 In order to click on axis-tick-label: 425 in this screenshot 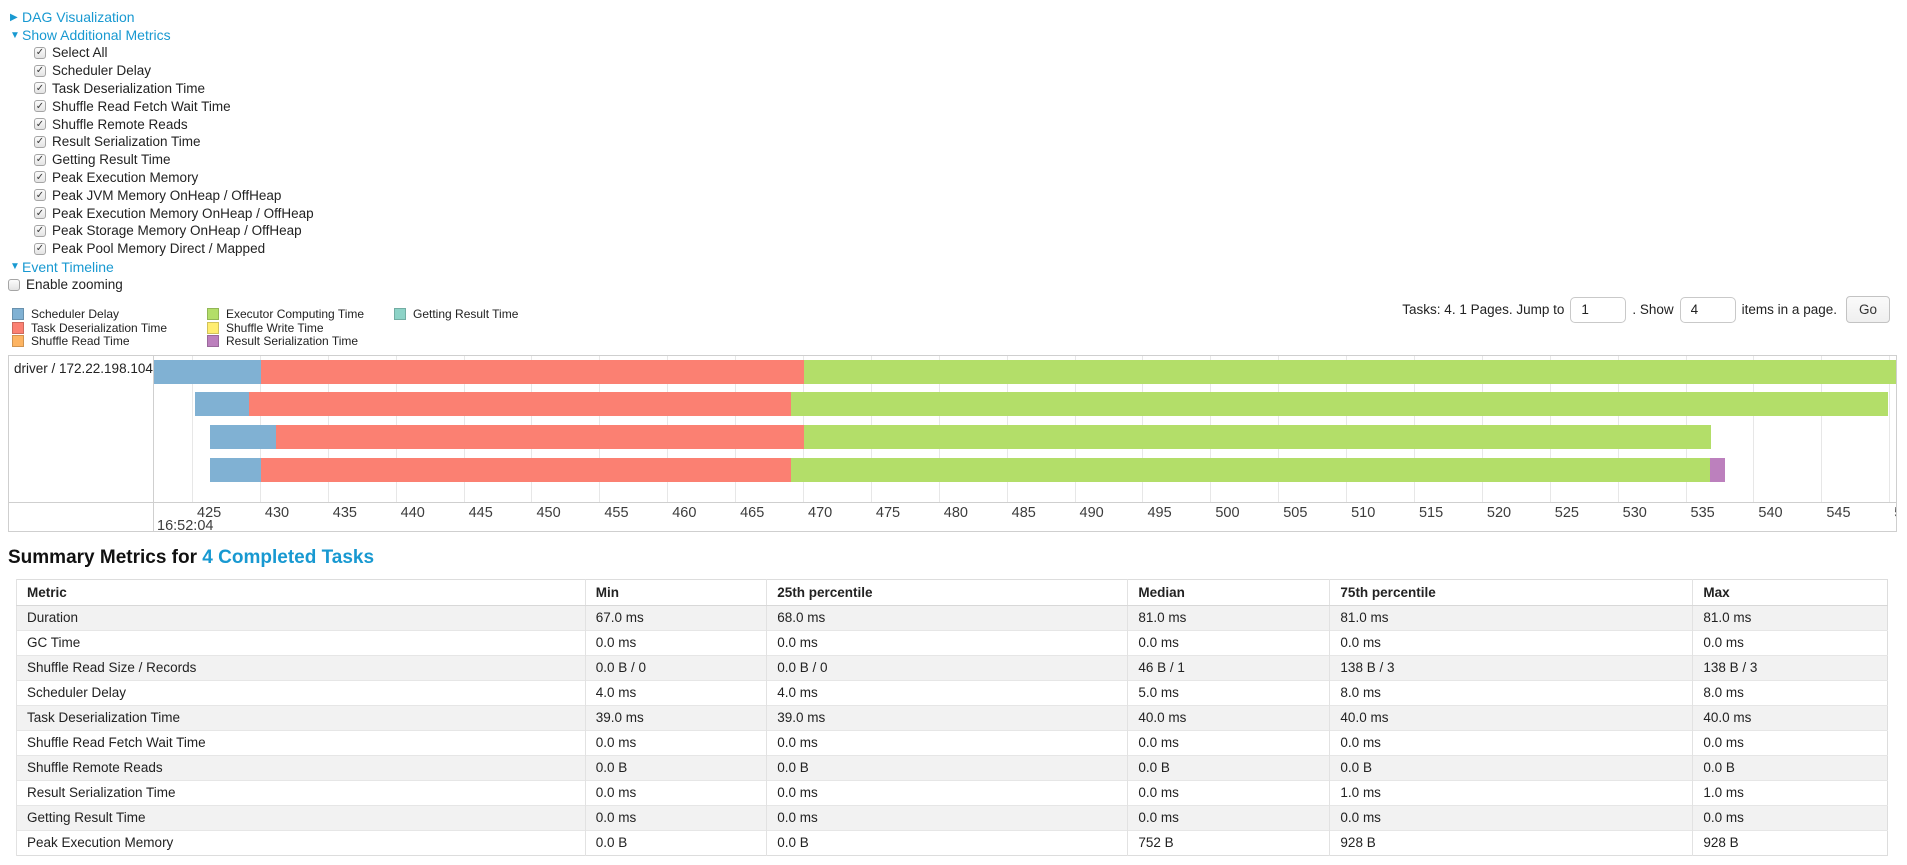, I will do `click(209, 512)`.